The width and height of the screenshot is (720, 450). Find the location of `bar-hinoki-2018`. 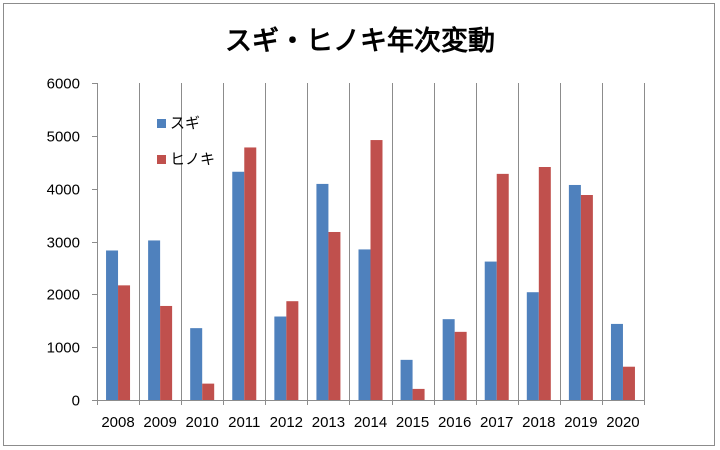

bar-hinoki-2018 is located at coordinates (544, 283).